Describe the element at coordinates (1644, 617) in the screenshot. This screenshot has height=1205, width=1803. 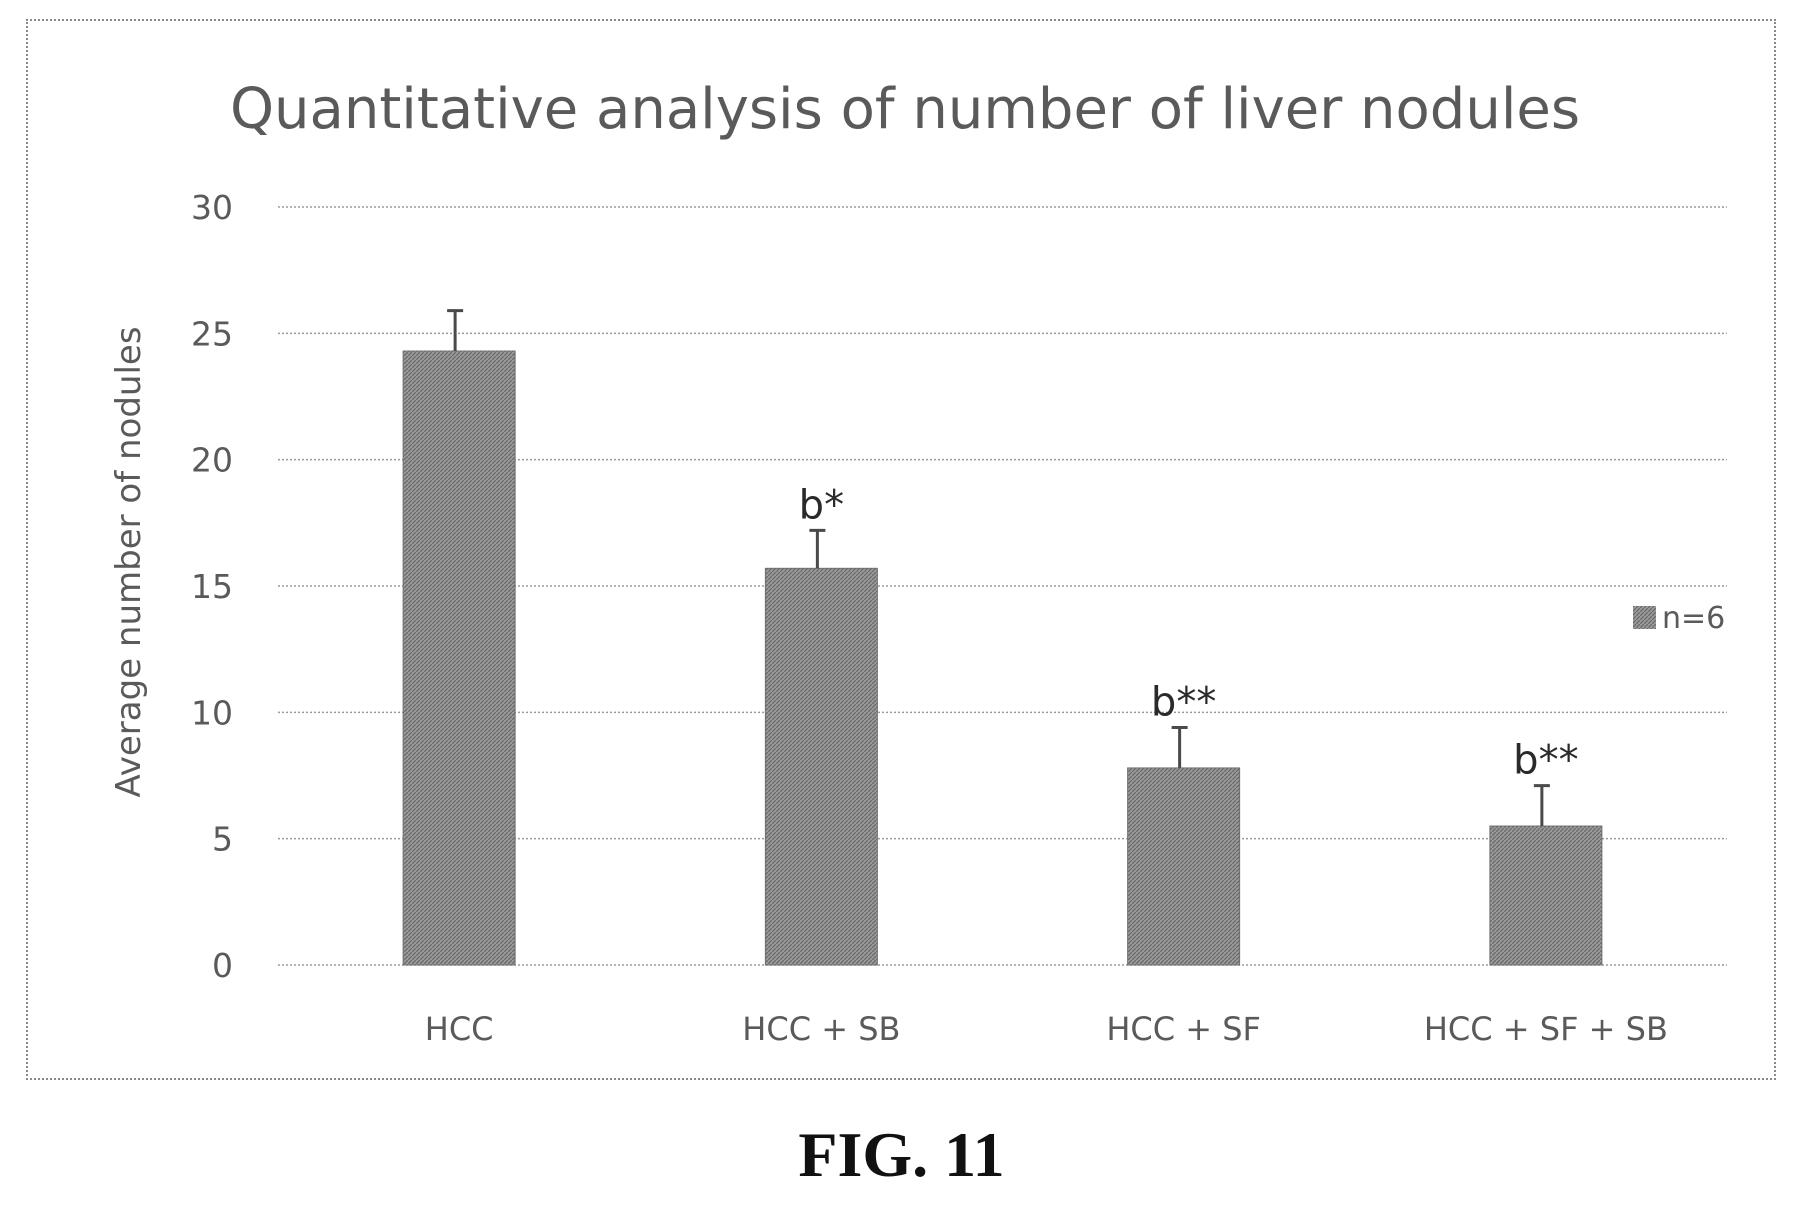
I see `legend-swatch` at that location.